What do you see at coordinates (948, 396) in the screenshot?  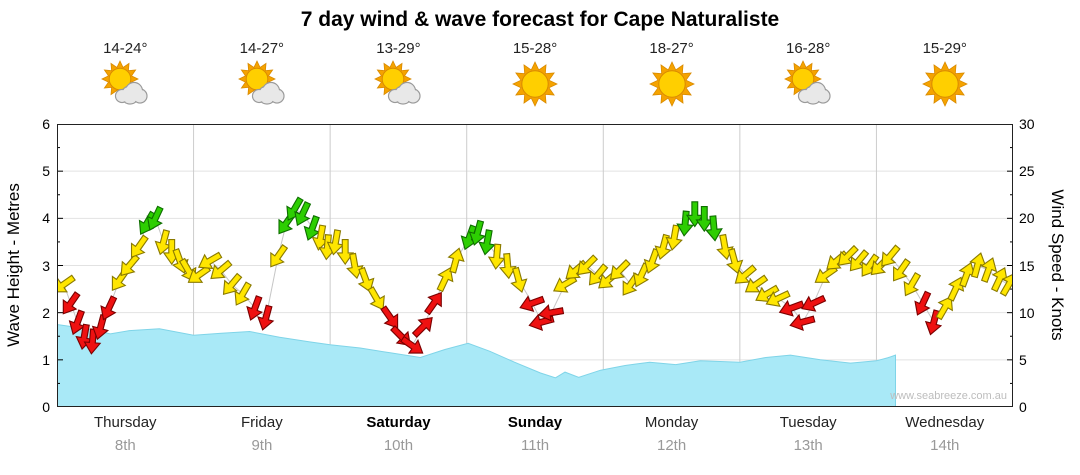 I see `watermark: www.seabreeze.com.au` at bounding box center [948, 396].